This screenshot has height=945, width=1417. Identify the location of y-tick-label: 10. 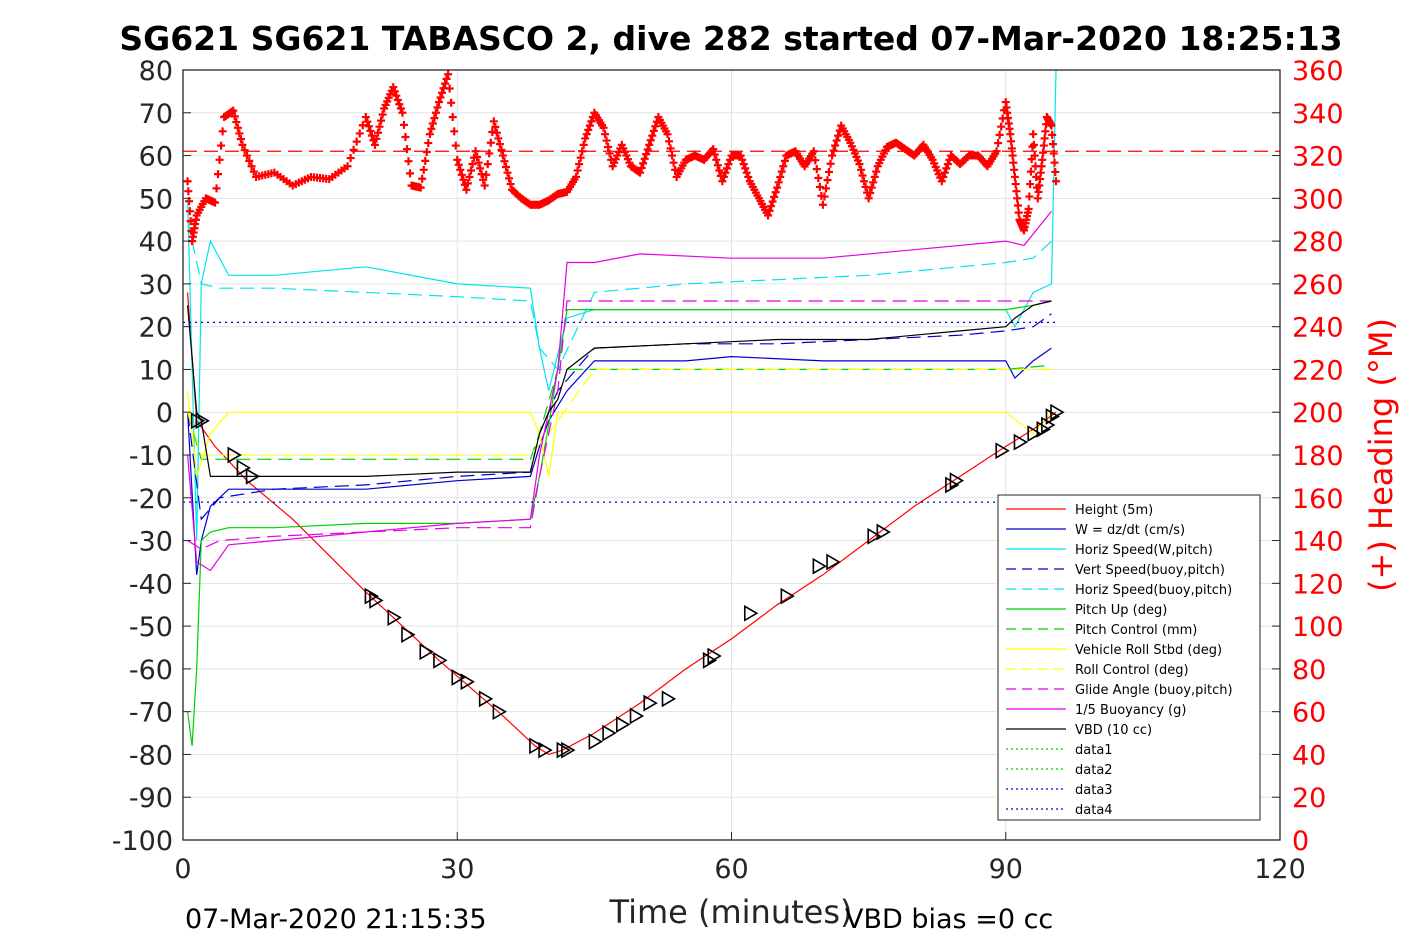
(156, 370).